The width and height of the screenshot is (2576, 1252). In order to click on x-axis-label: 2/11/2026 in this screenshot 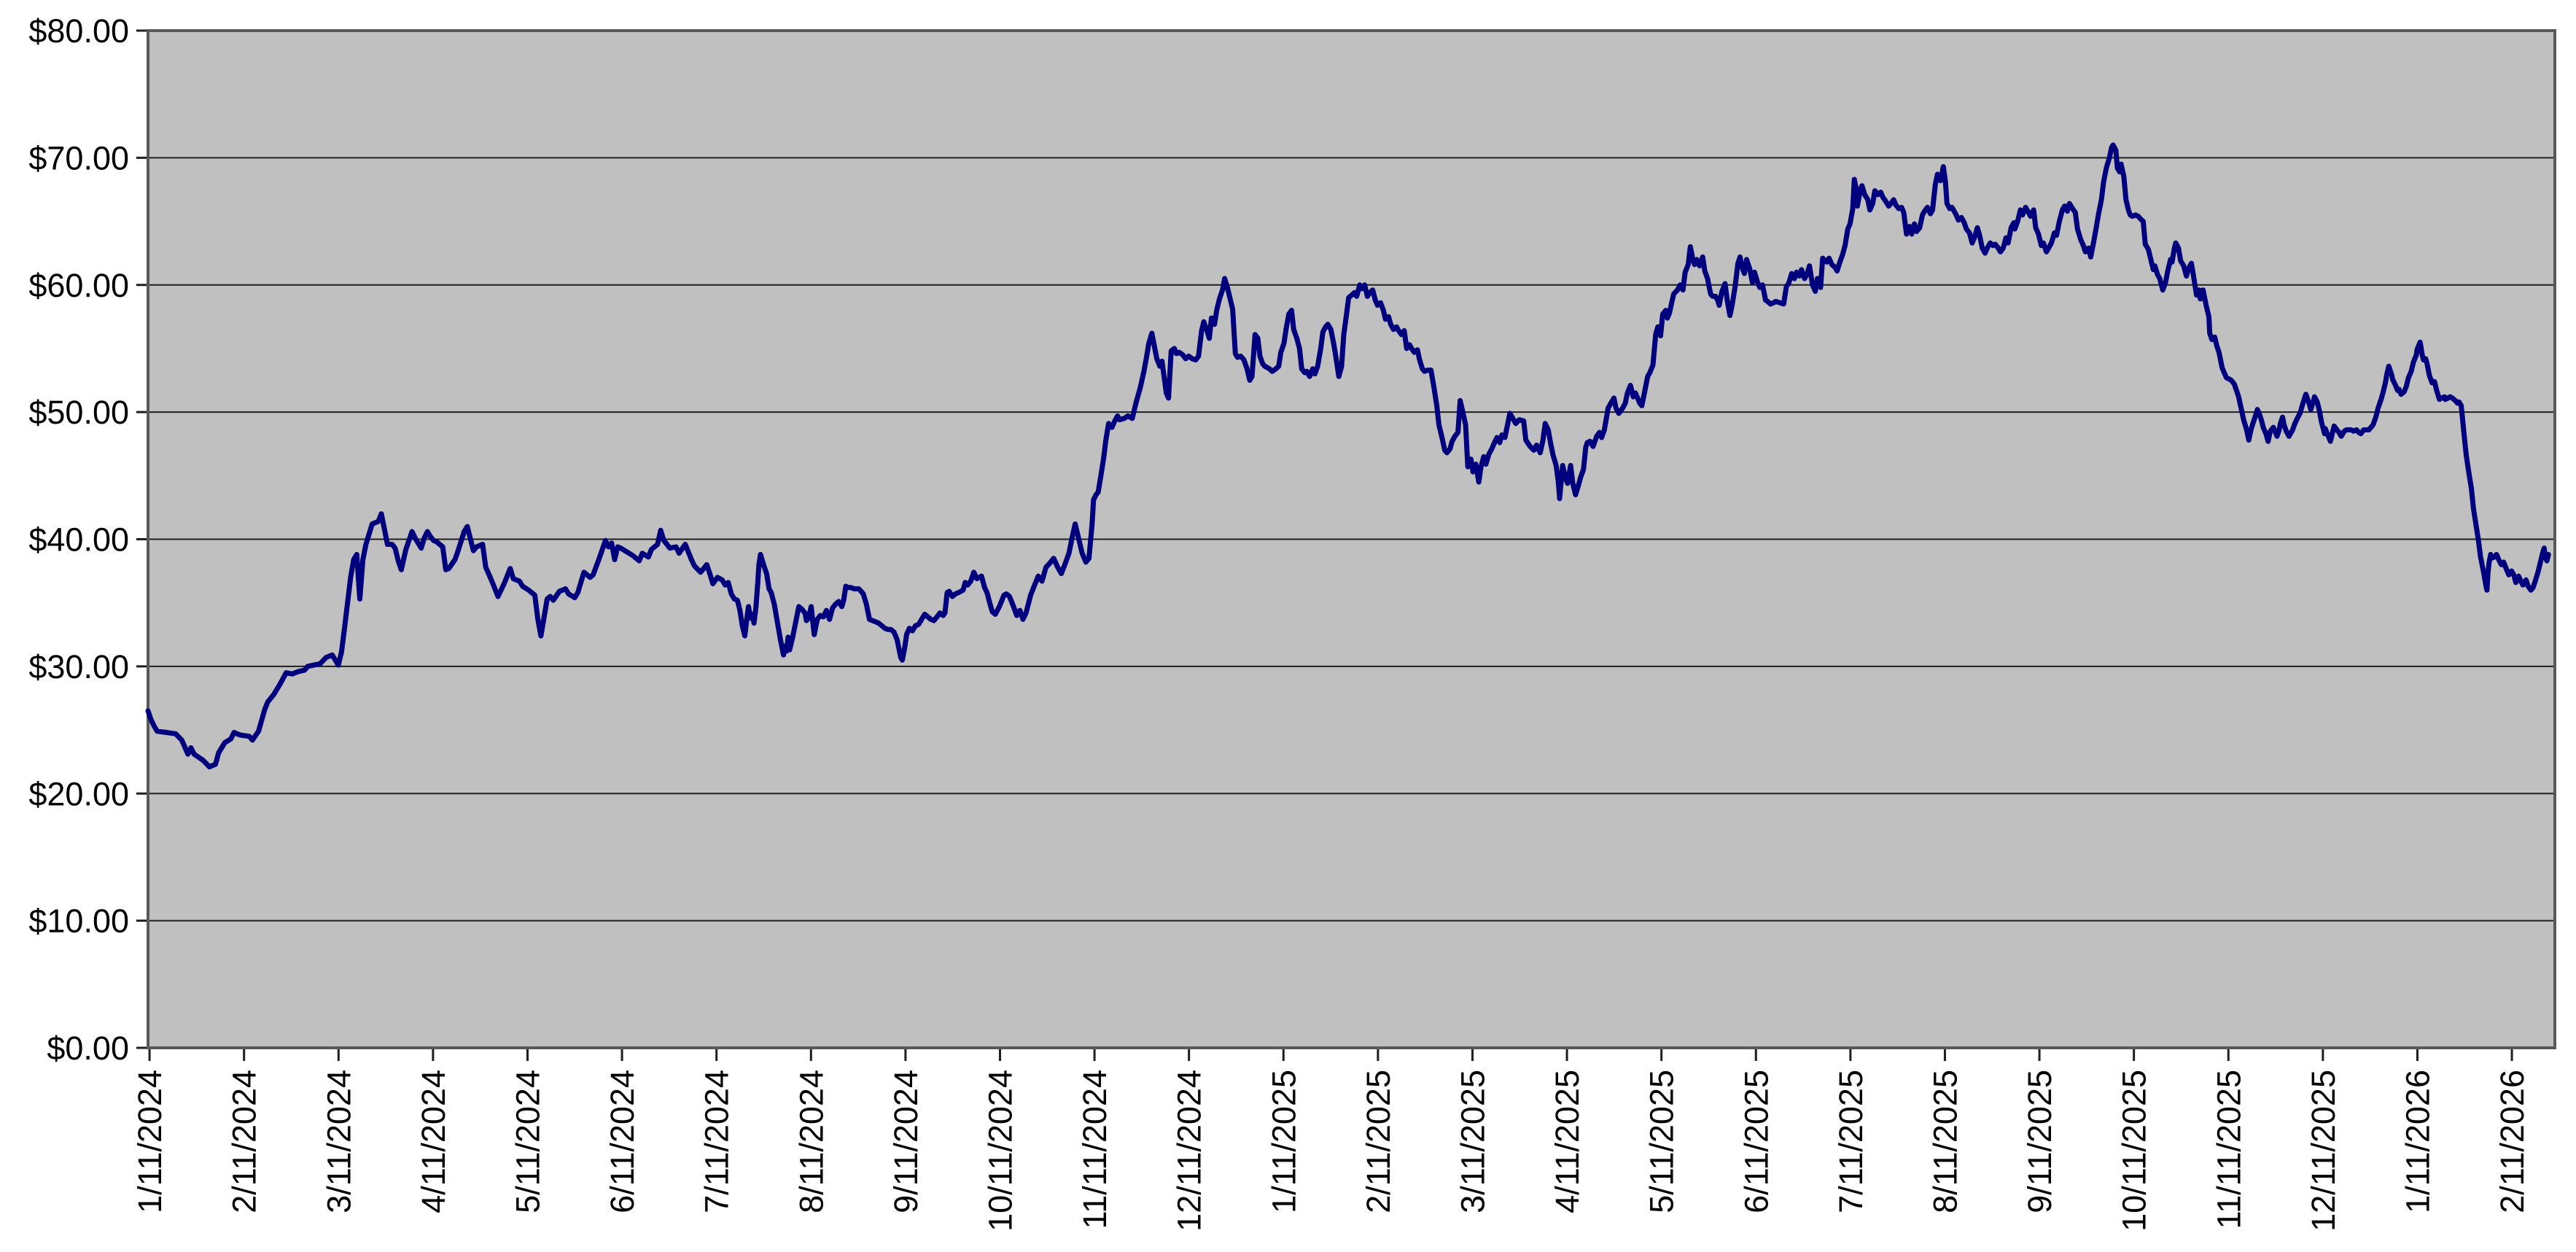, I will do `click(2512, 1141)`.